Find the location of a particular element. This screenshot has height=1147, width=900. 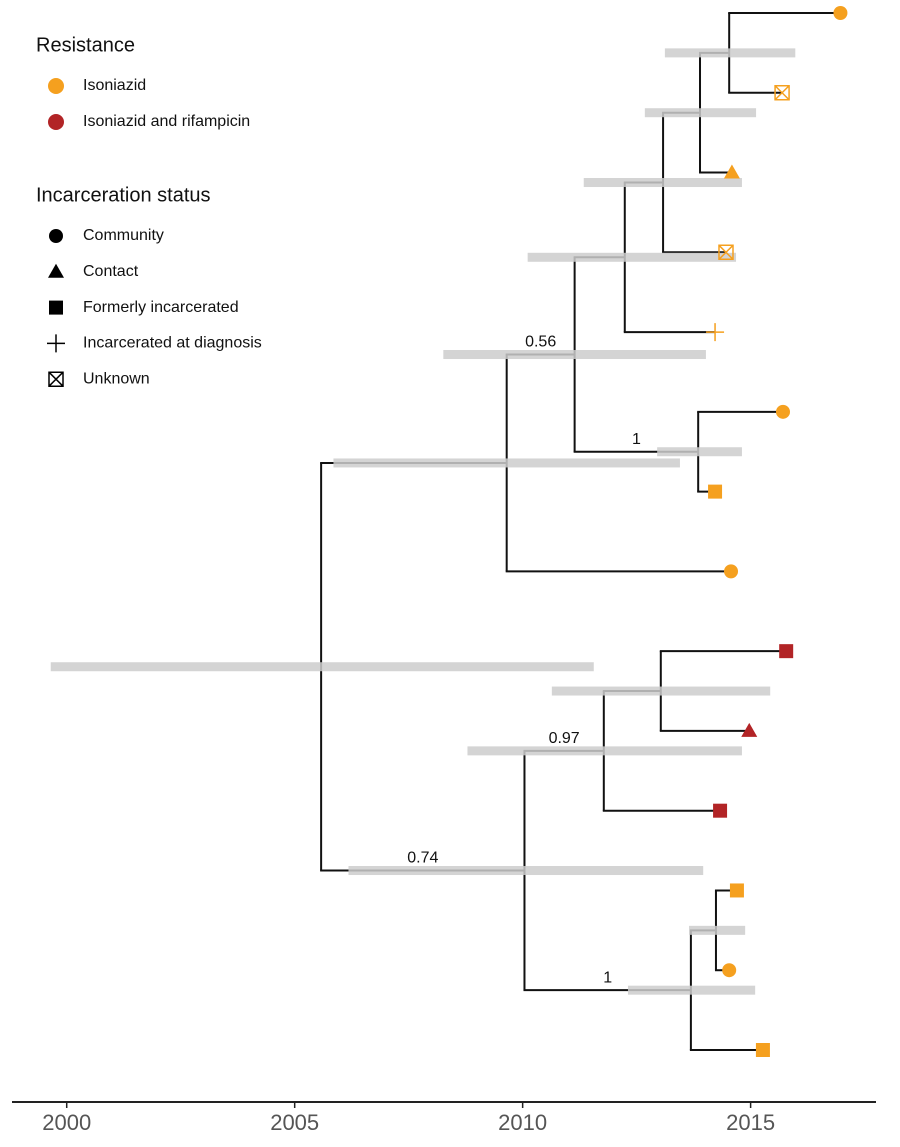

support-label: 0.56 is located at coordinates (540, 342).